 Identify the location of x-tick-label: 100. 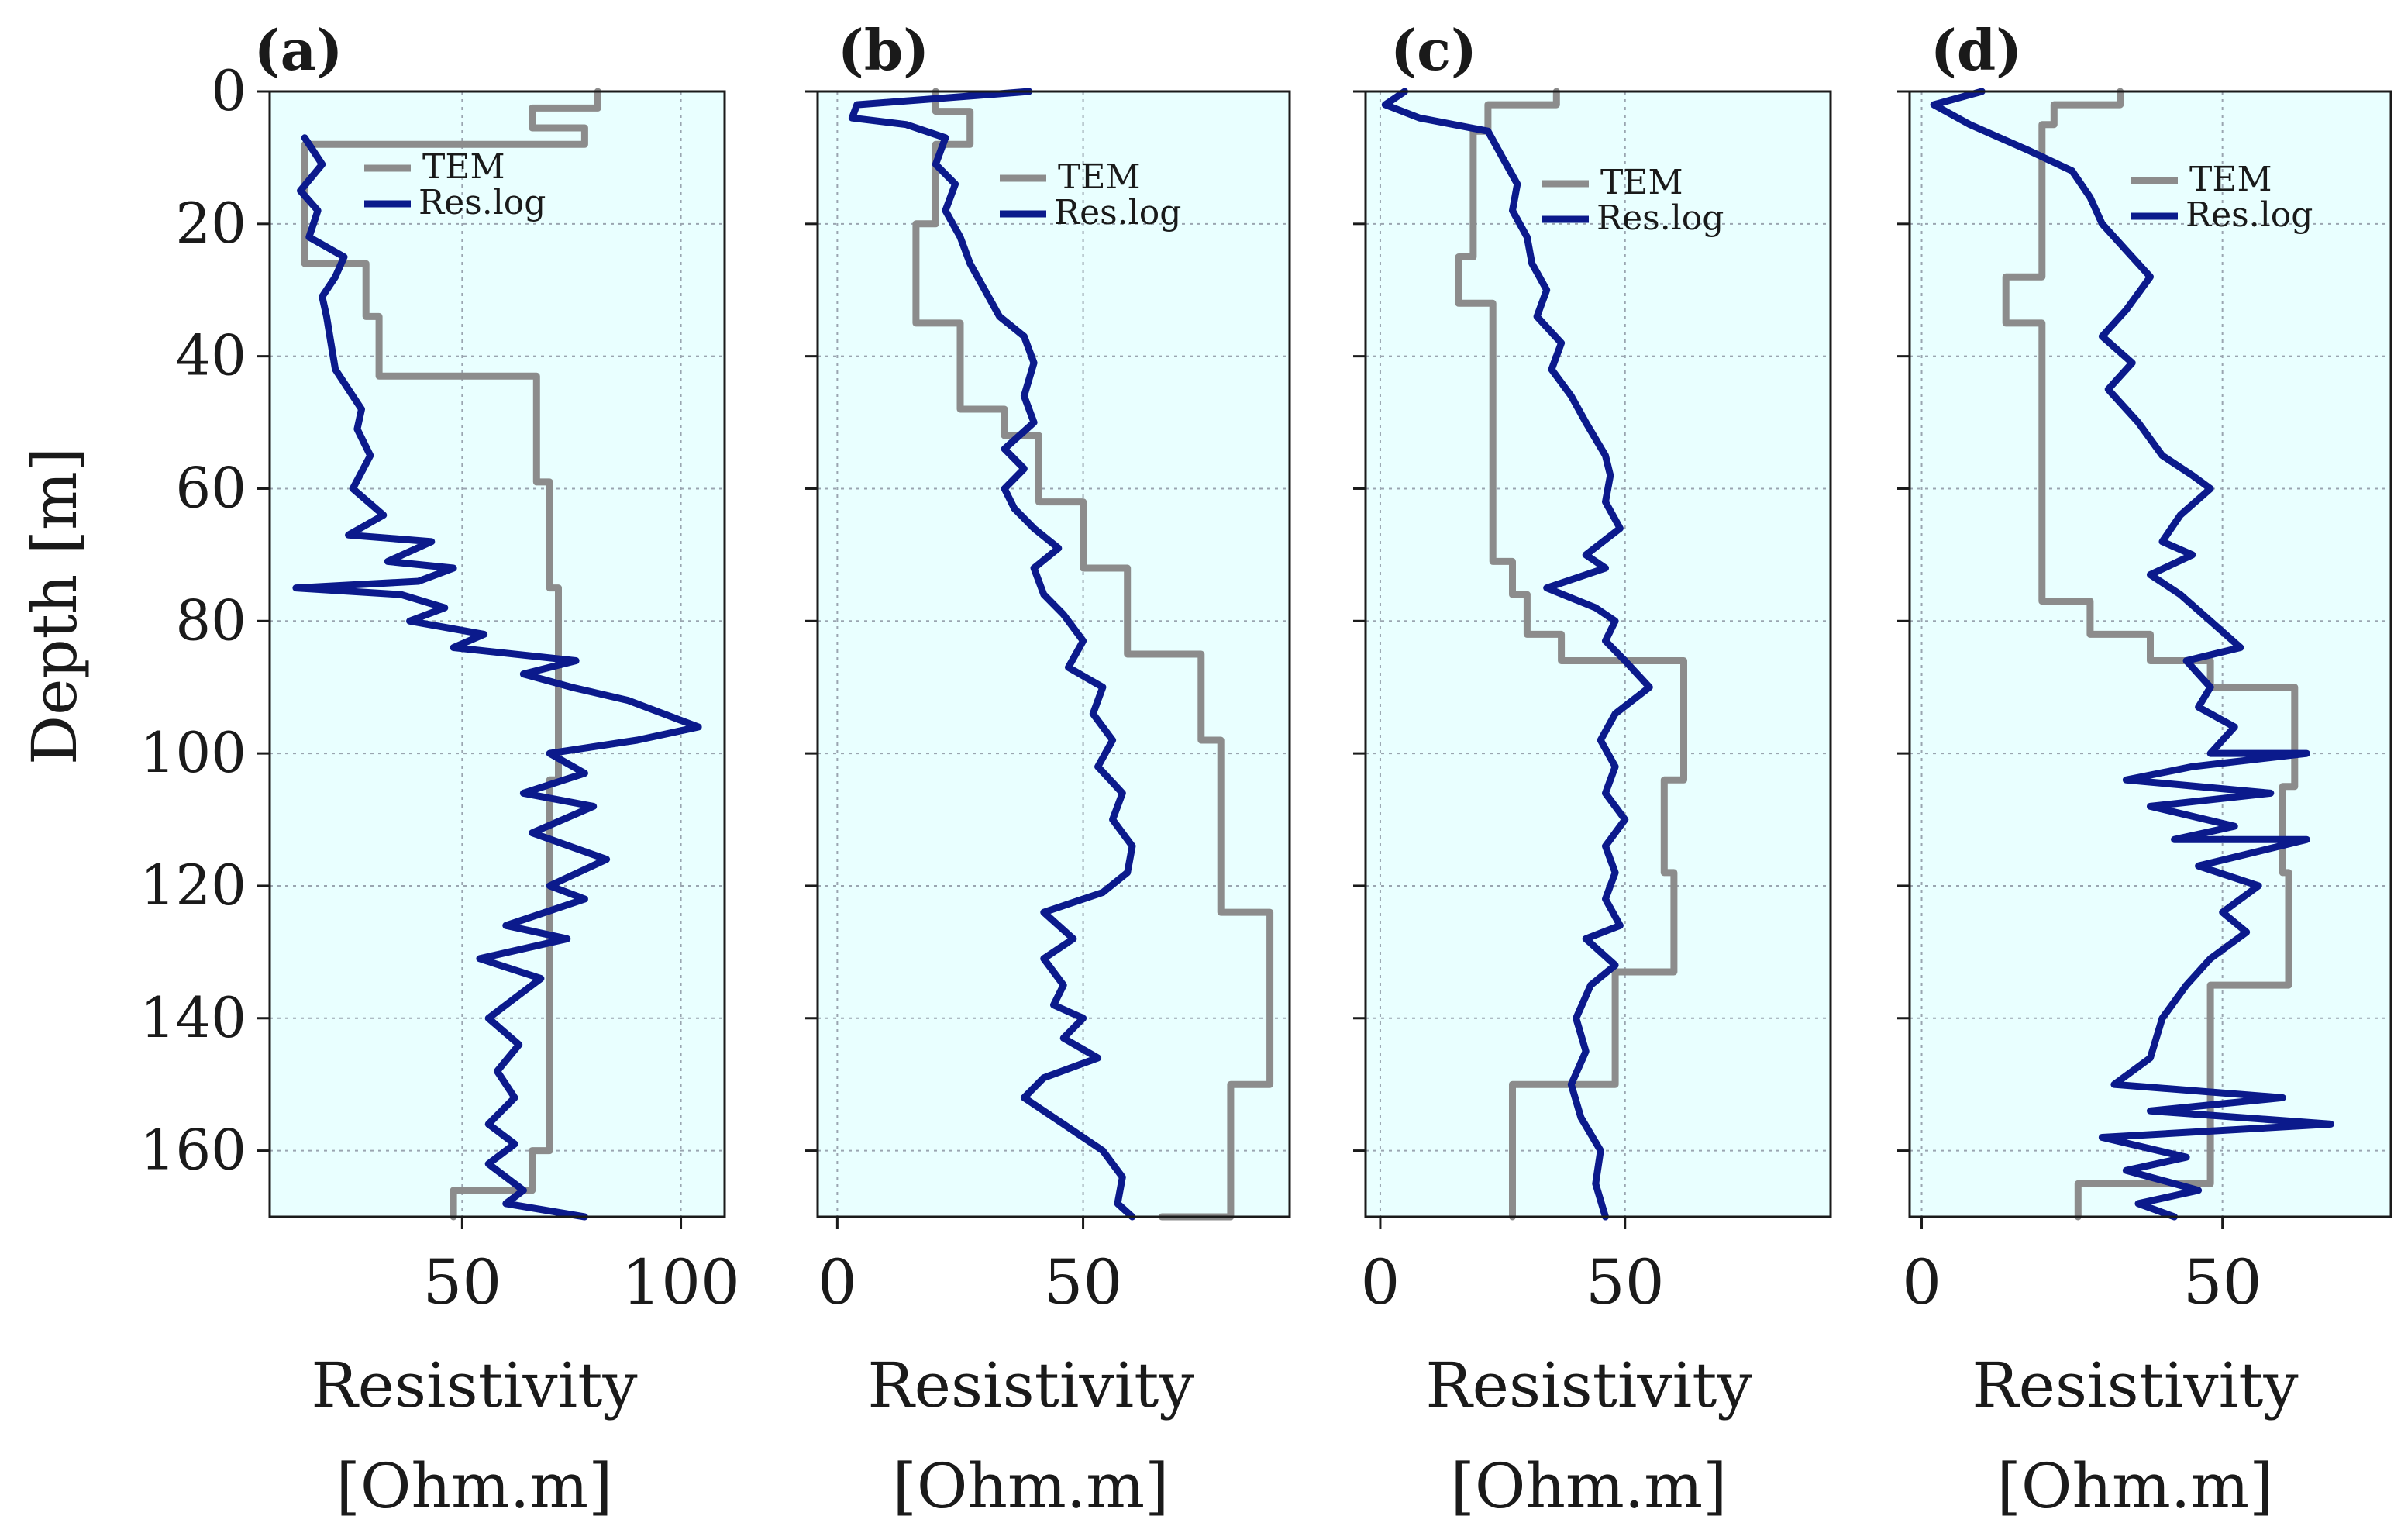
(681, 1282).